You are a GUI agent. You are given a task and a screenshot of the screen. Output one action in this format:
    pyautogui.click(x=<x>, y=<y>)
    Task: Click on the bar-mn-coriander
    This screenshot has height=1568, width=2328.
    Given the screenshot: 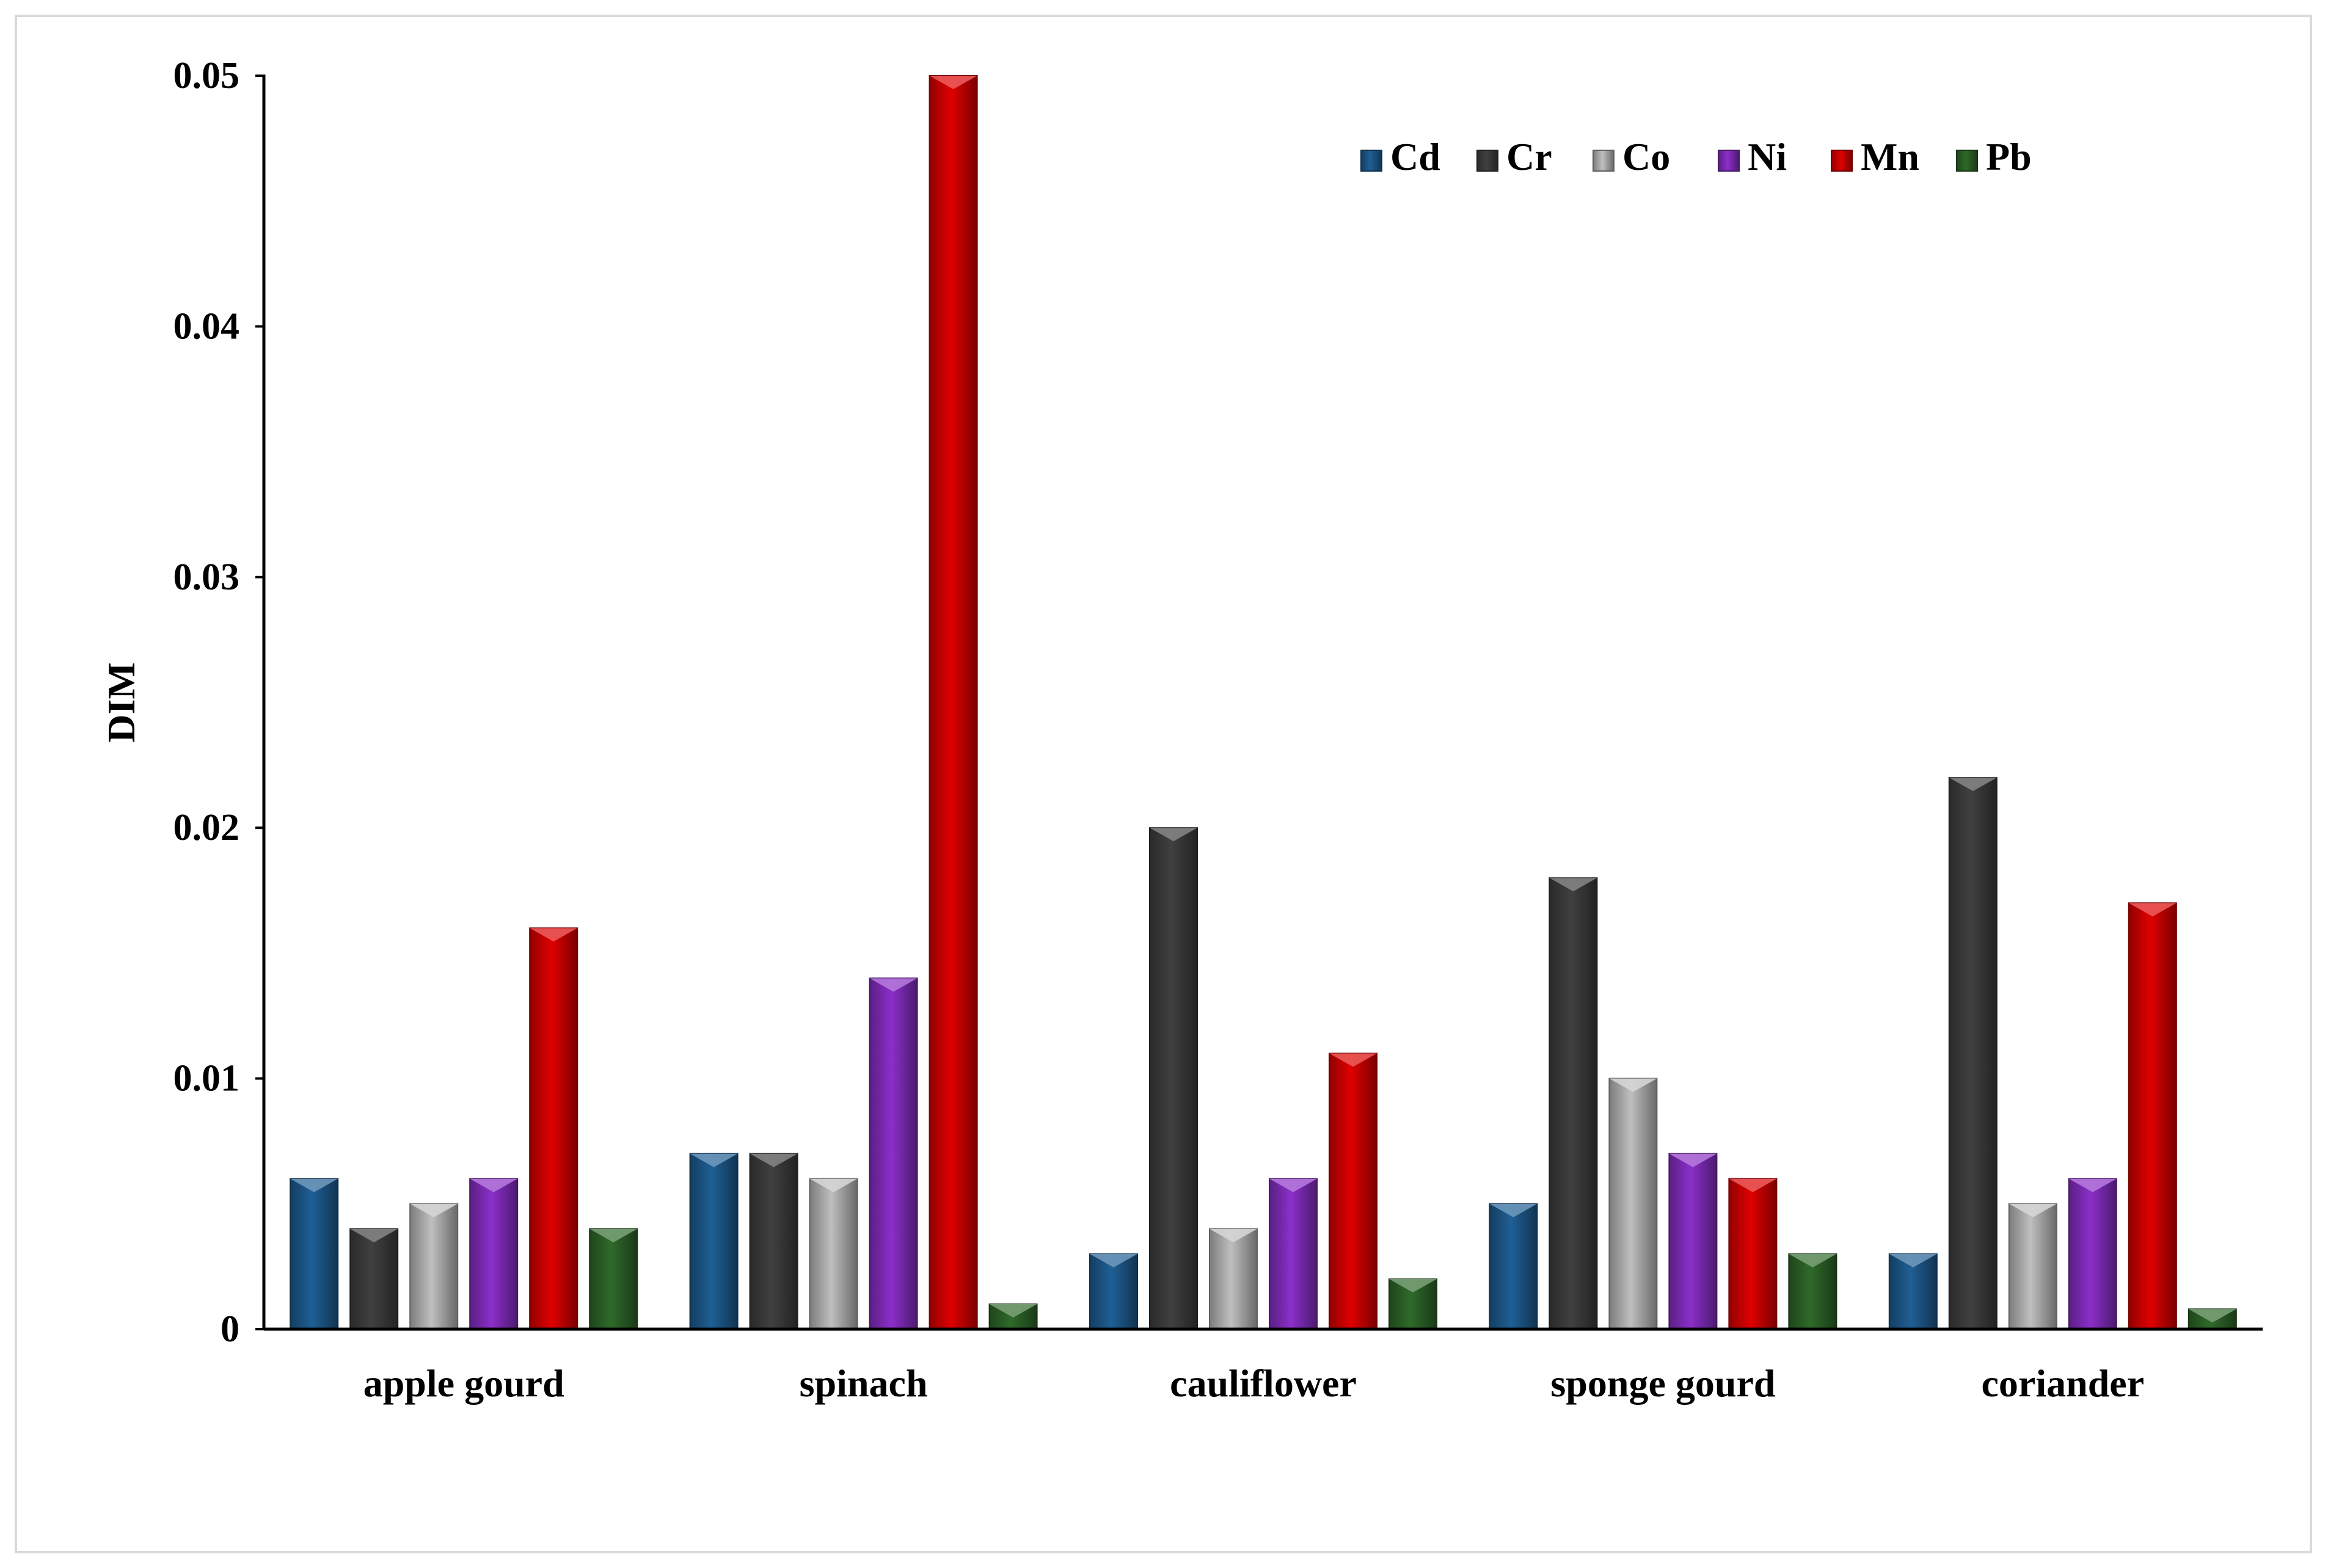 What is the action you would take?
    pyautogui.click(x=2152, y=1116)
    